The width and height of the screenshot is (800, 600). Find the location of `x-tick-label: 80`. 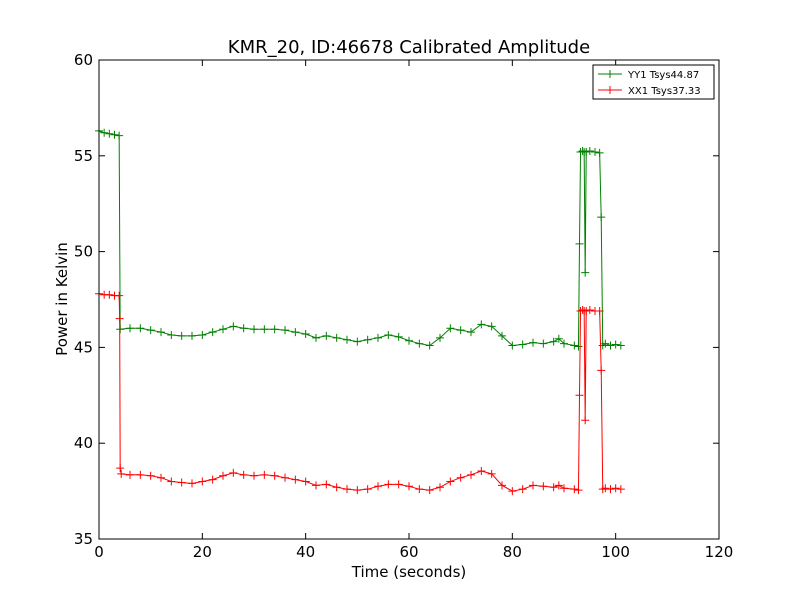

x-tick-label: 80 is located at coordinates (512, 552).